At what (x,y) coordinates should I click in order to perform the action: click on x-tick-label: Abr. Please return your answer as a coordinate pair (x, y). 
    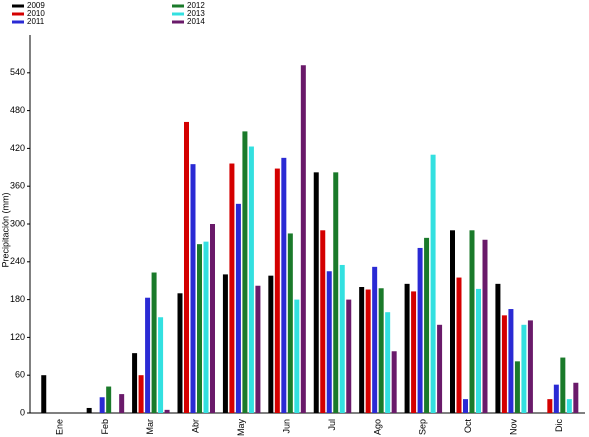
    Looking at the image, I should click on (196, 426).